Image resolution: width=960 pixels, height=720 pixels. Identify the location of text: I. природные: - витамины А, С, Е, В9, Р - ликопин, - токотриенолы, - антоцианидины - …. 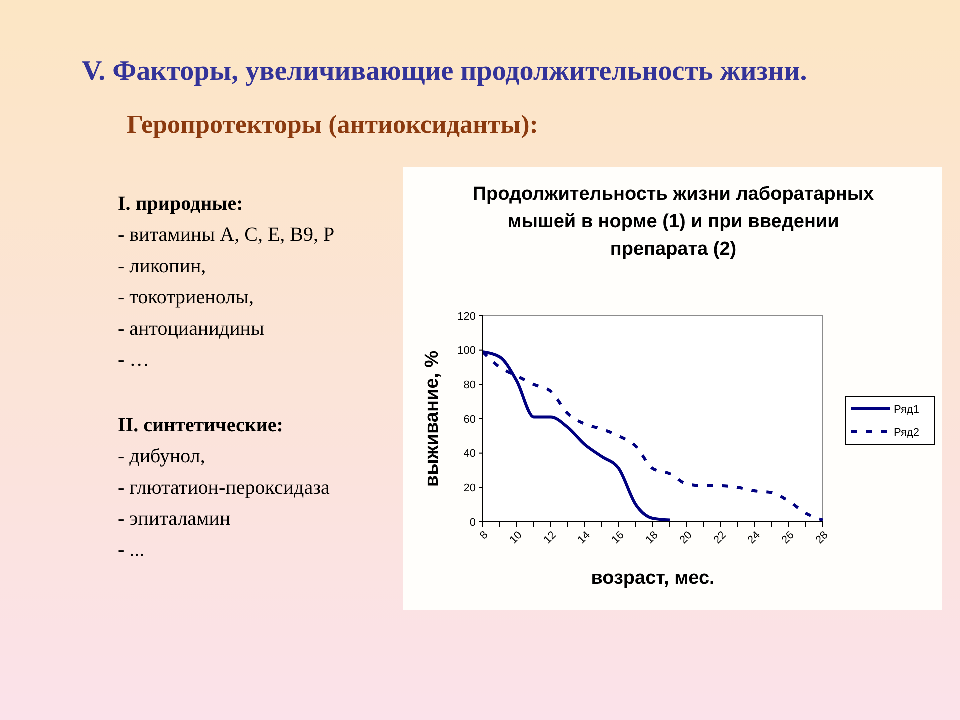
(226, 282).